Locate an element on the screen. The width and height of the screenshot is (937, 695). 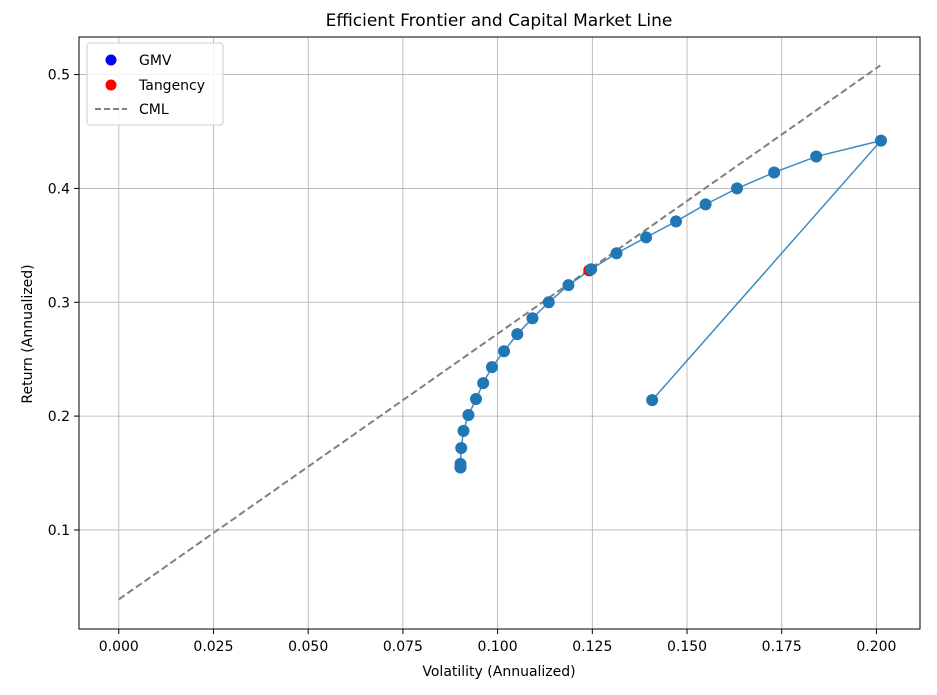
x-tick-label: 0.075 is located at coordinates (403, 647).